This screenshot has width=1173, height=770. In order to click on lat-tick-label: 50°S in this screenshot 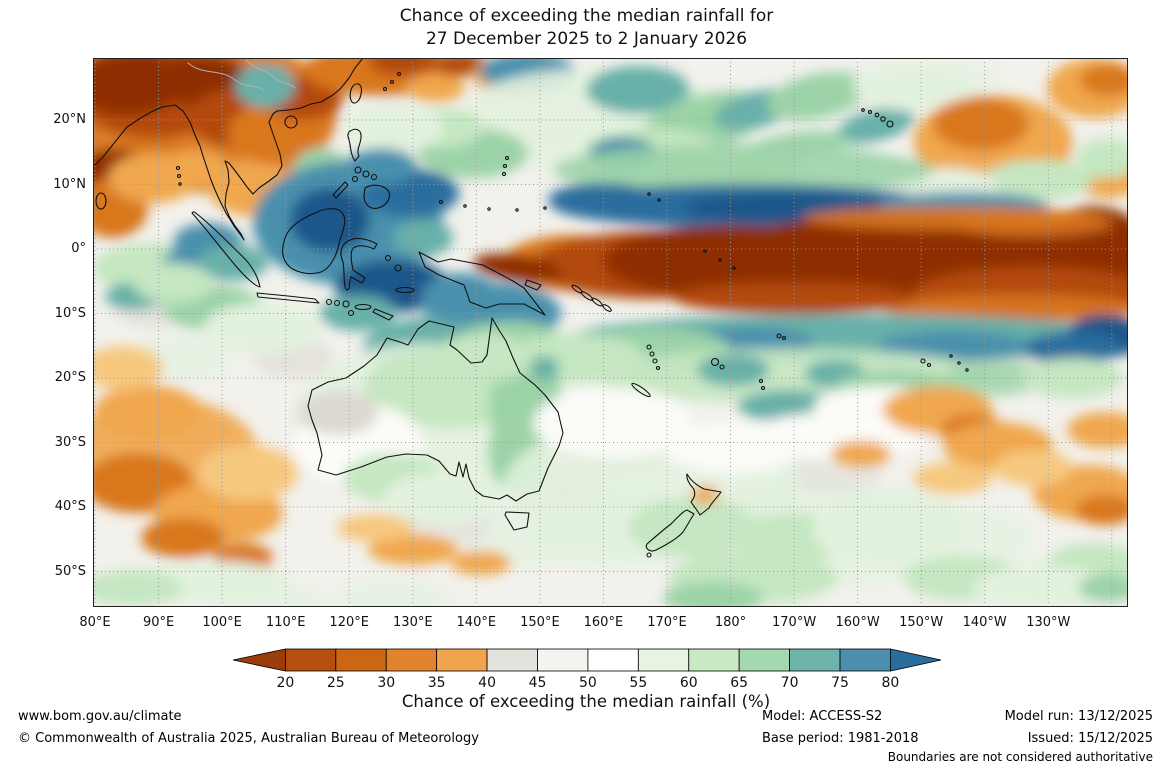, I will do `click(70, 571)`.